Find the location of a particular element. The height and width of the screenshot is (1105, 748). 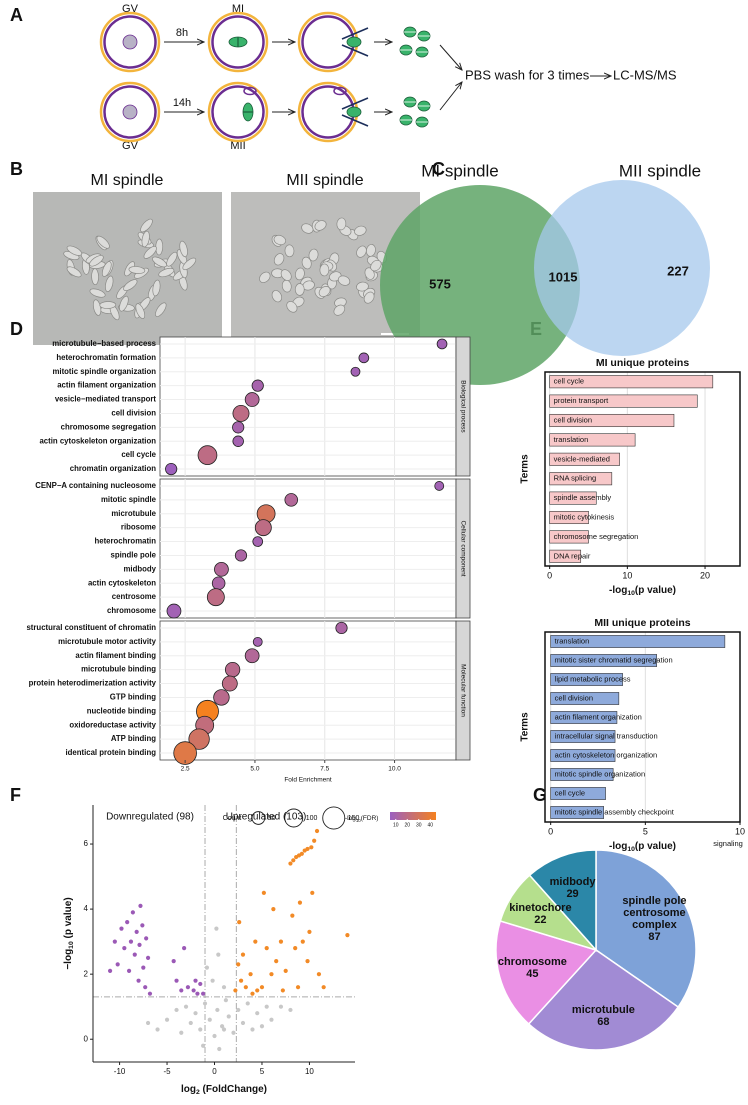

y-axis-title: Terms is located at coordinates (525, 469).